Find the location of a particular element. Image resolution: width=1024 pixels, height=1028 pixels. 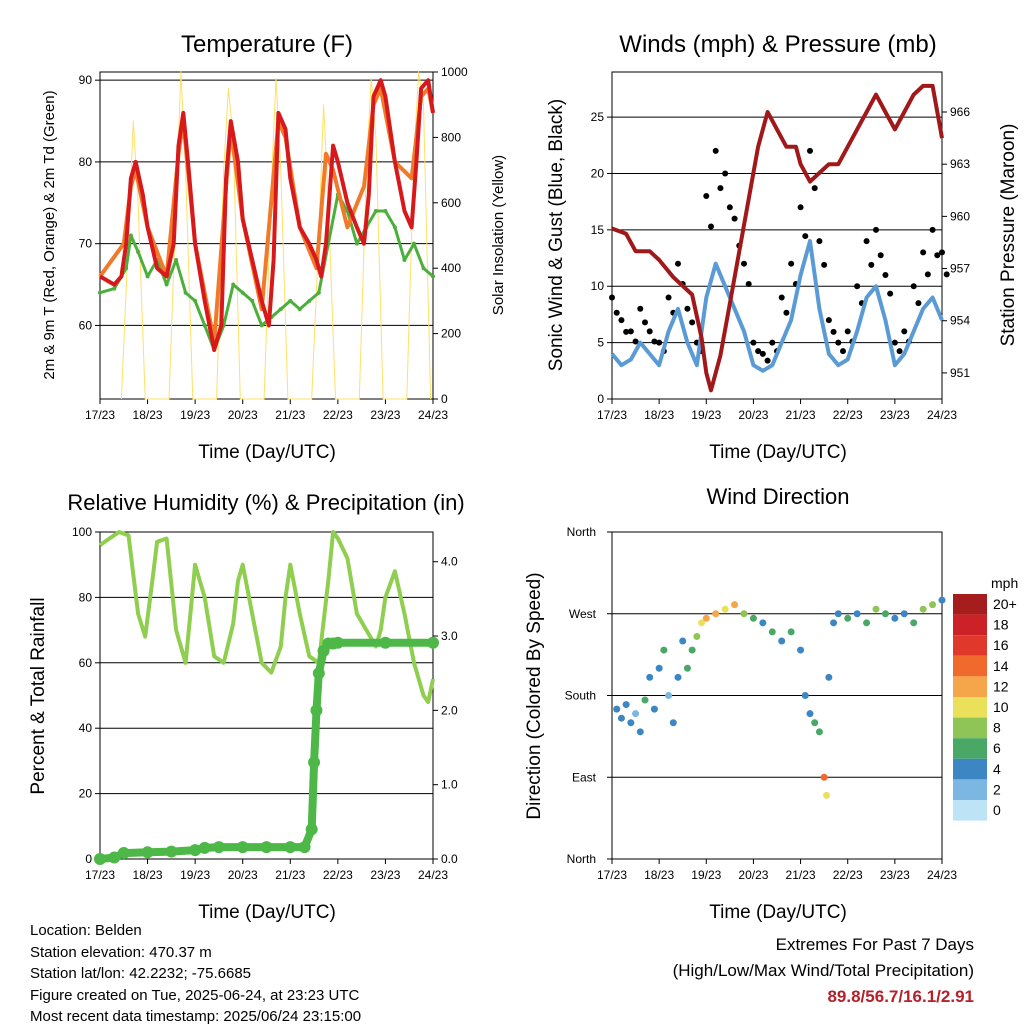

legend-label: 2 is located at coordinates (997, 789).